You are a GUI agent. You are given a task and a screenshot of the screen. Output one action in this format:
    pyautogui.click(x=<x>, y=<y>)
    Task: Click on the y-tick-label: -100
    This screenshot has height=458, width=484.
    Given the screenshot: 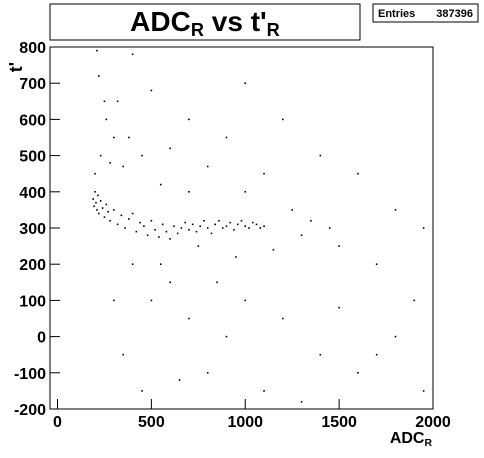 What is the action you would take?
    pyautogui.click(x=30, y=374)
    